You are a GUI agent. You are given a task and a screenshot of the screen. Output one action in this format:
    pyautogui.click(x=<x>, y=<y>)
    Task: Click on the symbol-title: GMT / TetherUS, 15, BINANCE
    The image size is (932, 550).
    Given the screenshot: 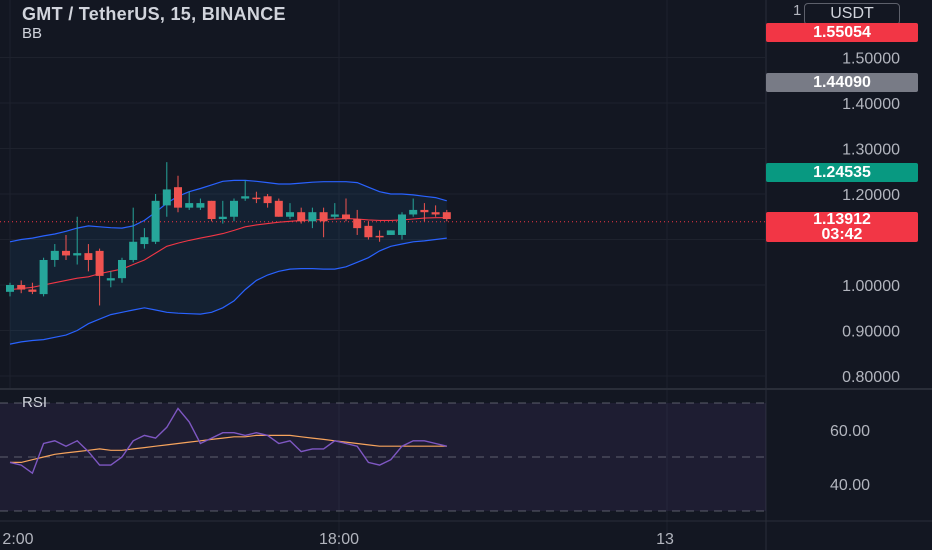 What is the action you would take?
    pyautogui.click(x=154, y=14)
    